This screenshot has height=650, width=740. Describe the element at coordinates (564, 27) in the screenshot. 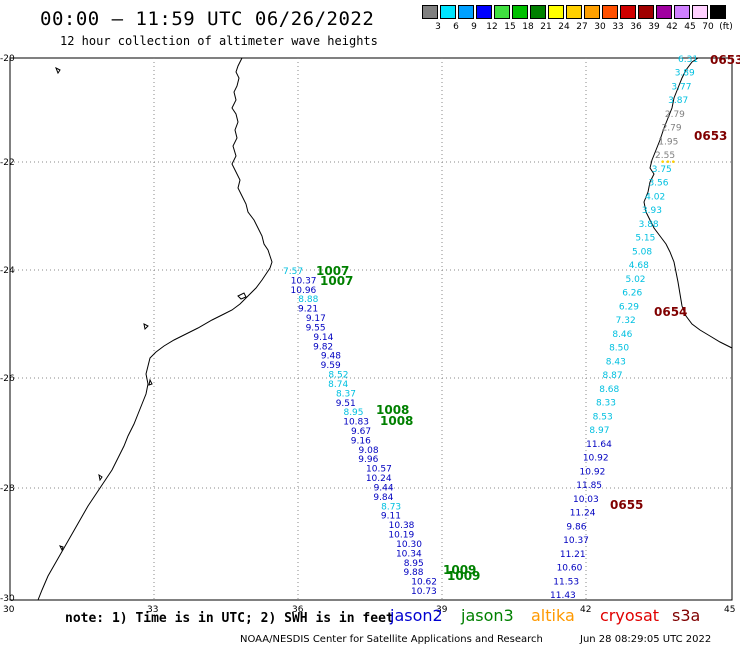

I see `scale-label: 24` at that location.